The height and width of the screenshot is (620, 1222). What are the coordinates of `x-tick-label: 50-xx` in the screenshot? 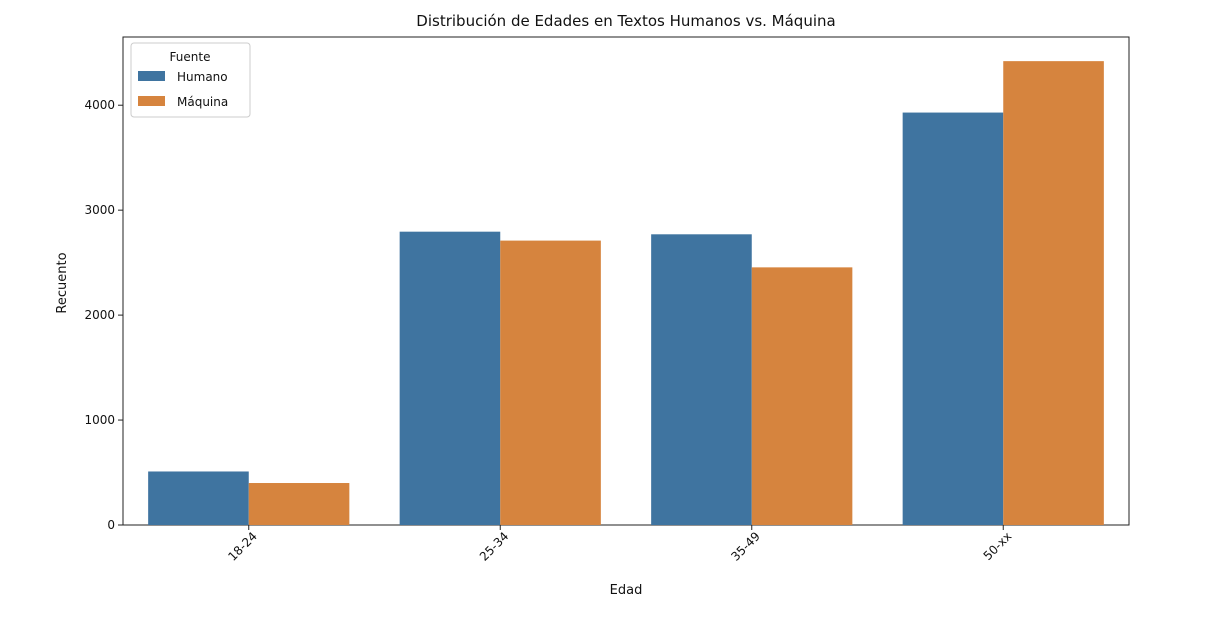 It's located at (998, 546).